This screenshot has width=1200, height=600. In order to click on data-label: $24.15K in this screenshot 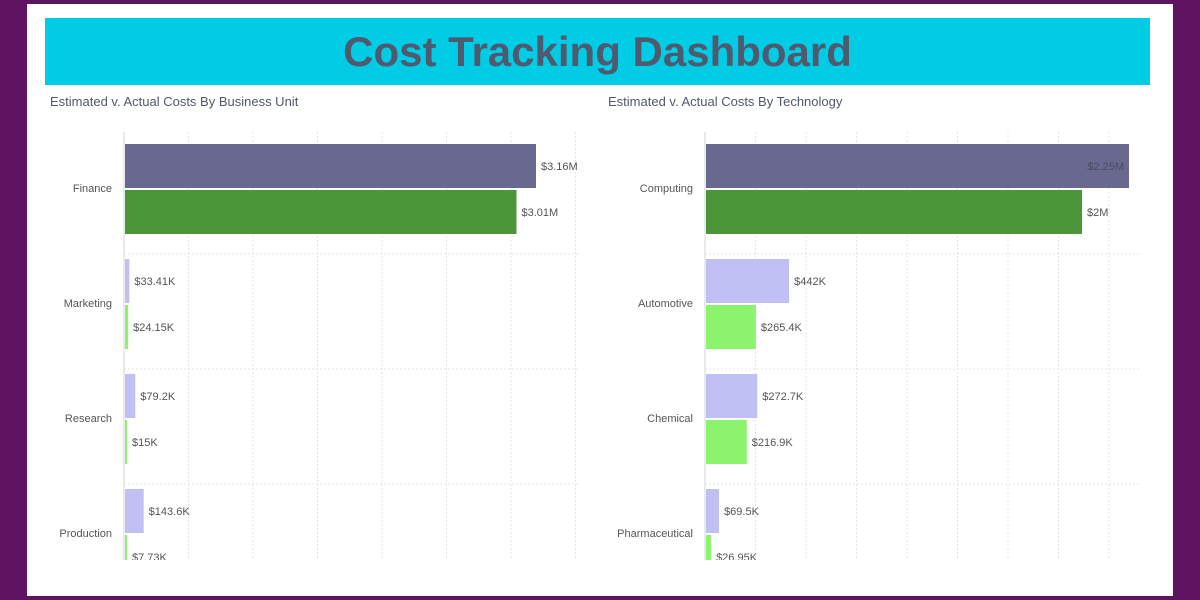, I will do `click(154, 328)`.